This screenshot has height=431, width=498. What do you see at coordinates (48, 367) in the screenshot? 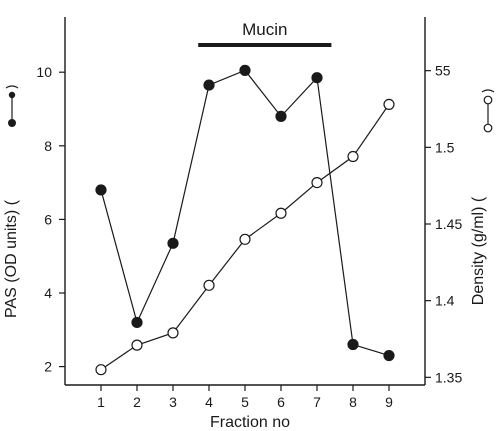
I see `y-left-tick-label: 2` at bounding box center [48, 367].